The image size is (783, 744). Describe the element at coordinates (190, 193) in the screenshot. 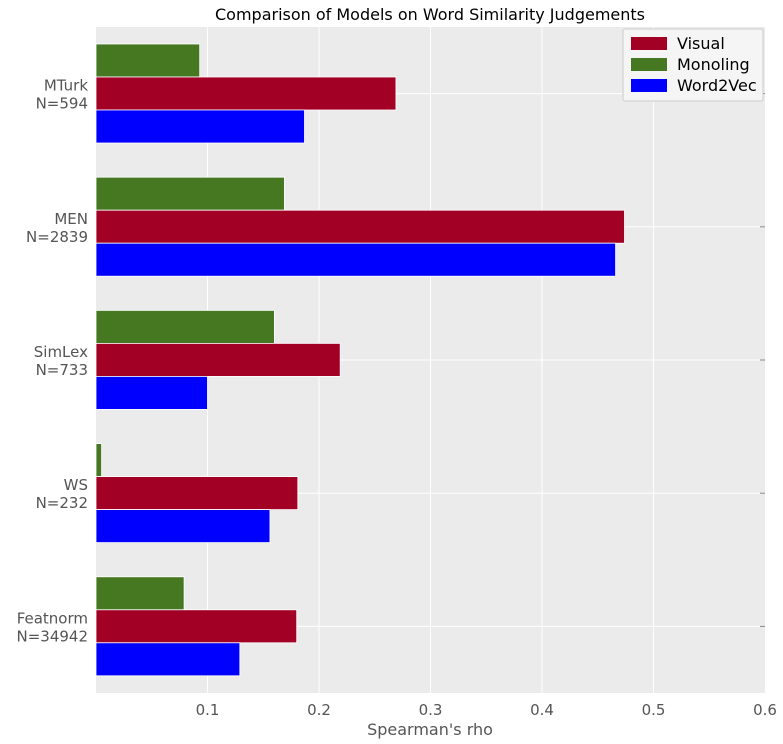

I see `bar-monoling-men` at that location.